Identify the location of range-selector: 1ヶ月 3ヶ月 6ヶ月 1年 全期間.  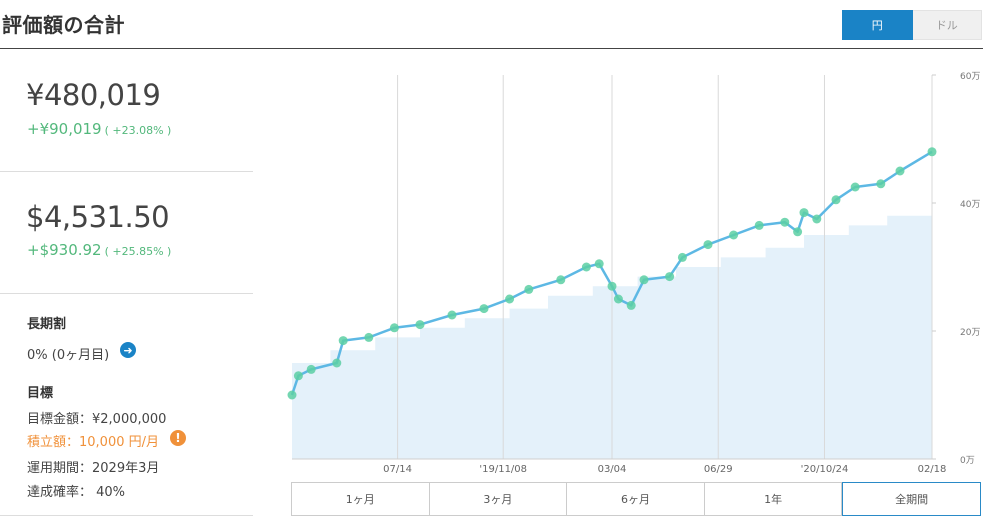
(636, 499).